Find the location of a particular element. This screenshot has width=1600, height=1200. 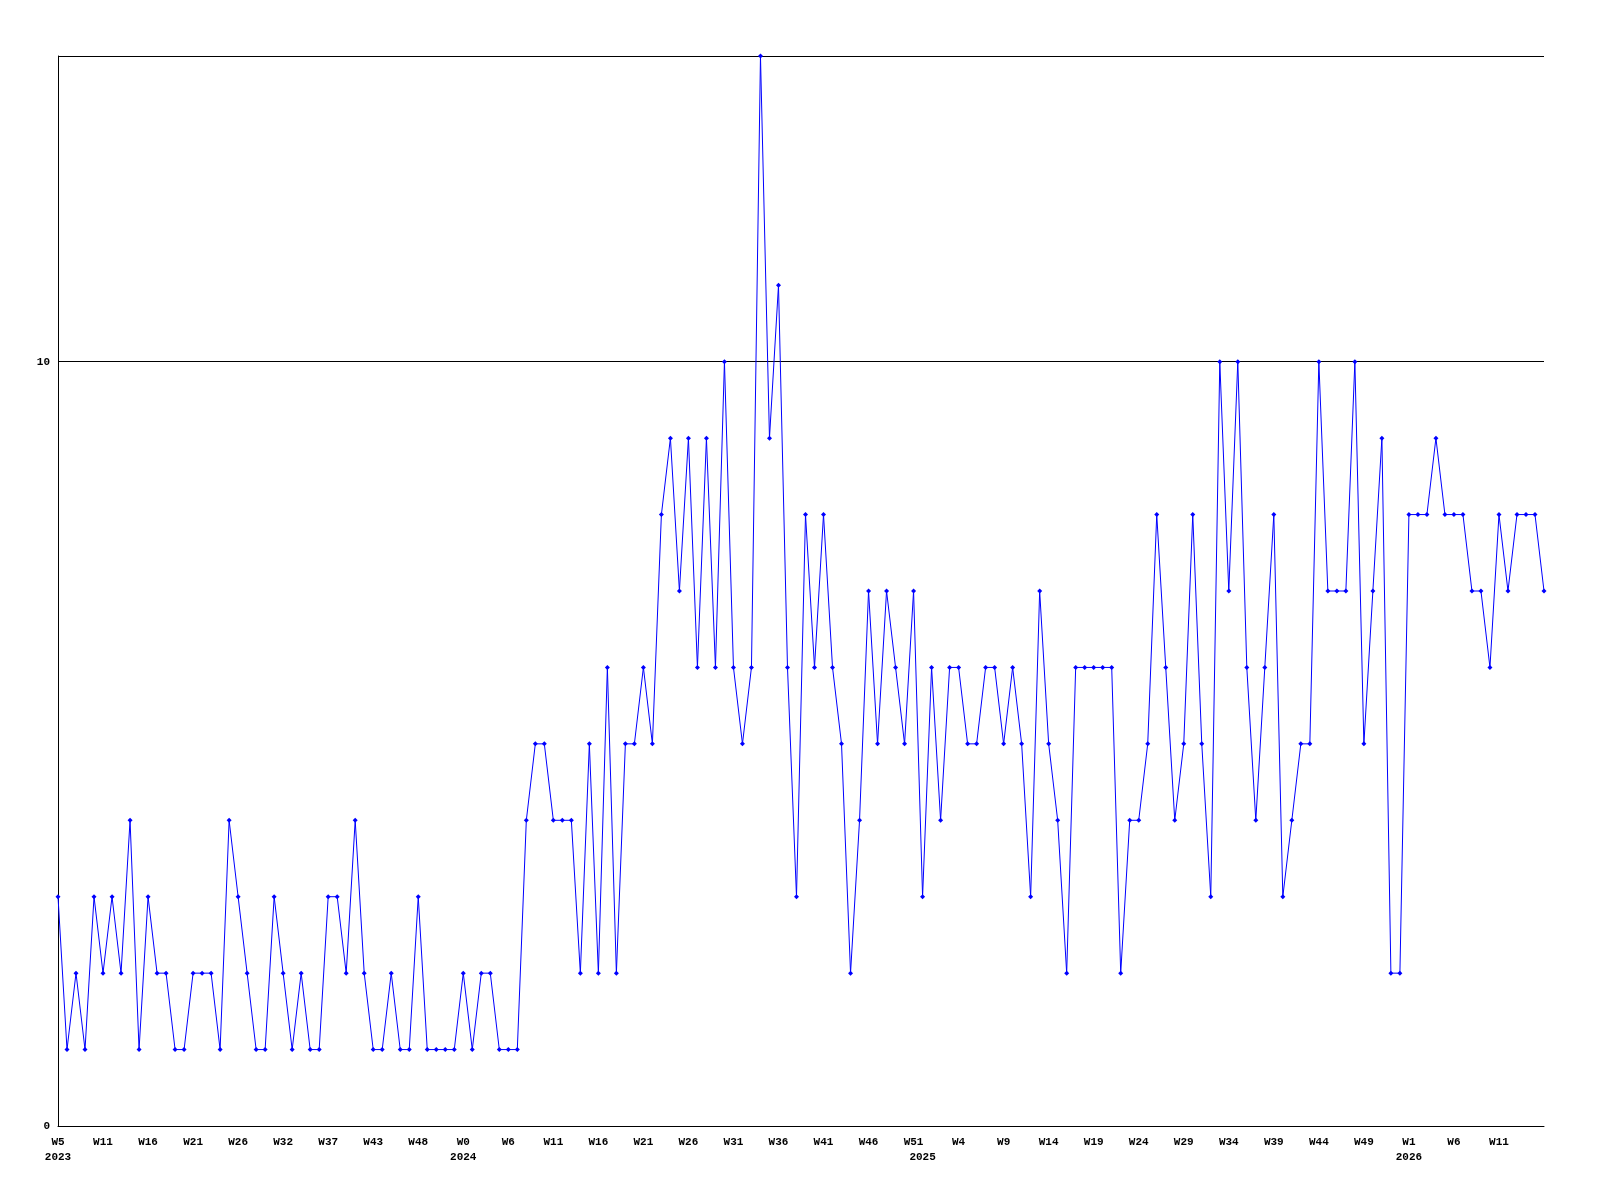

y-tick-label: 10 is located at coordinates (43, 361).